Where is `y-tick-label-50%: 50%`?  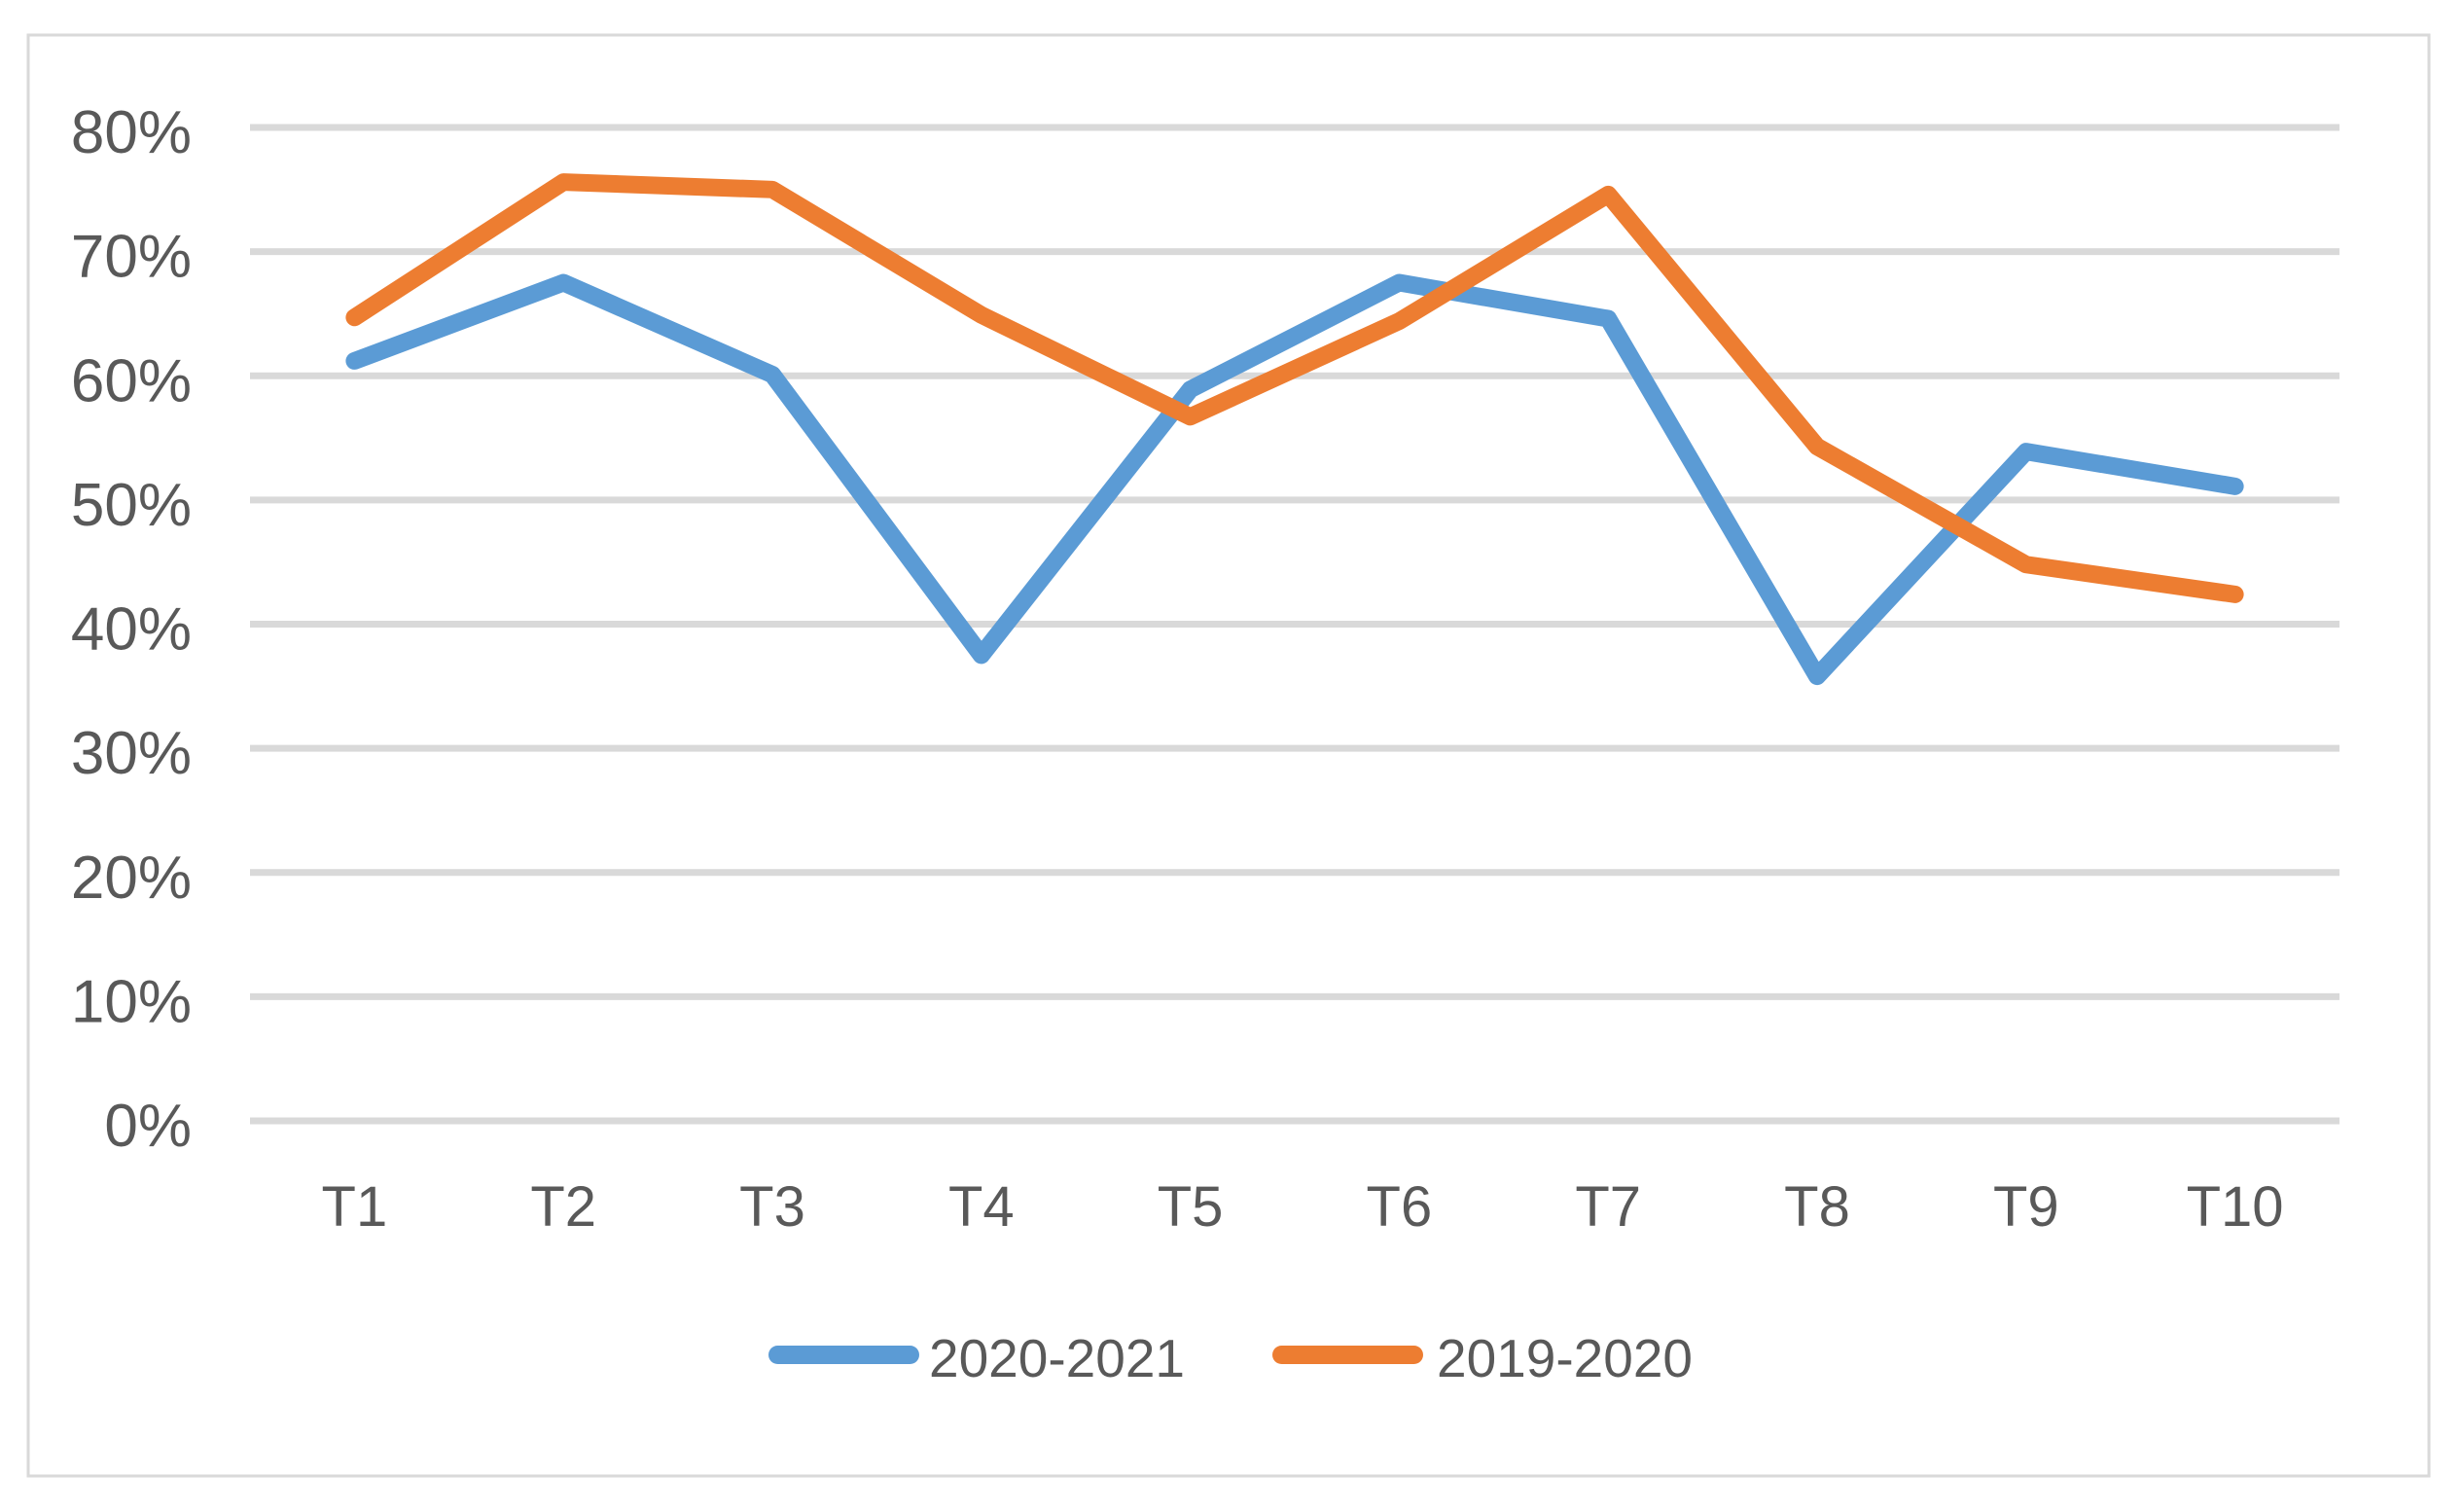
y-tick-label-50%: 50% is located at coordinates (131, 506).